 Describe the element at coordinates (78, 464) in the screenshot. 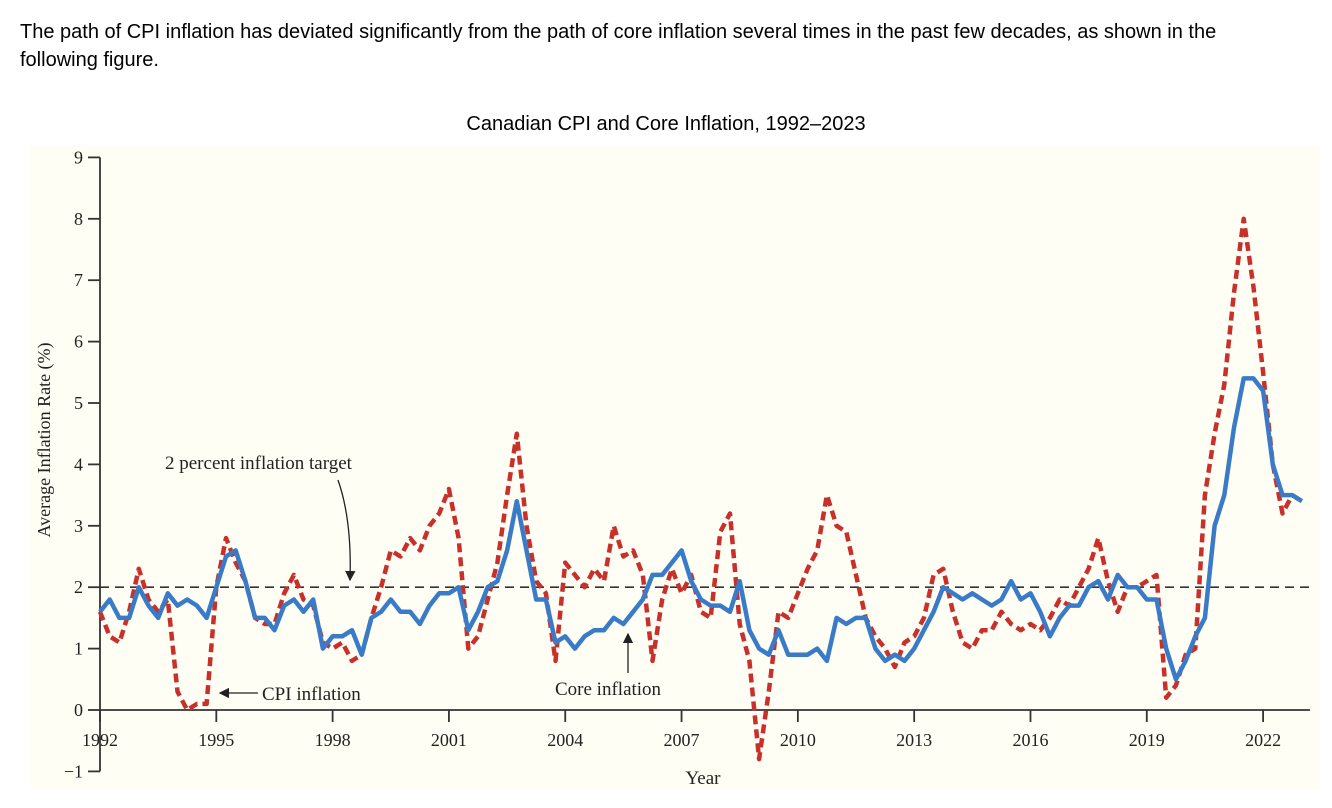

I see `y-tick-label: 4` at that location.